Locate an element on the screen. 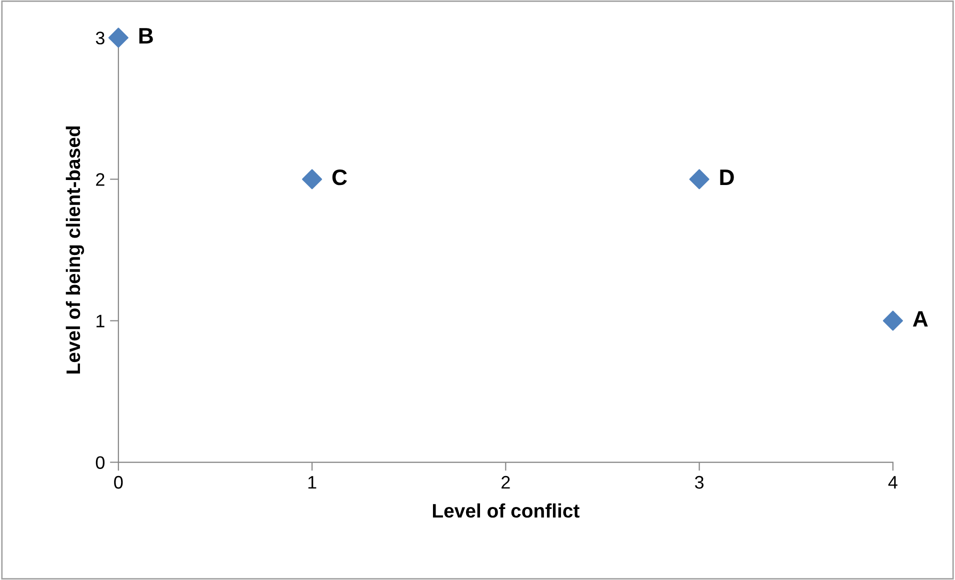 The width and height of the screenshot is (955, 580). y-tick-label: 3 is located at coordinates (100, 38).